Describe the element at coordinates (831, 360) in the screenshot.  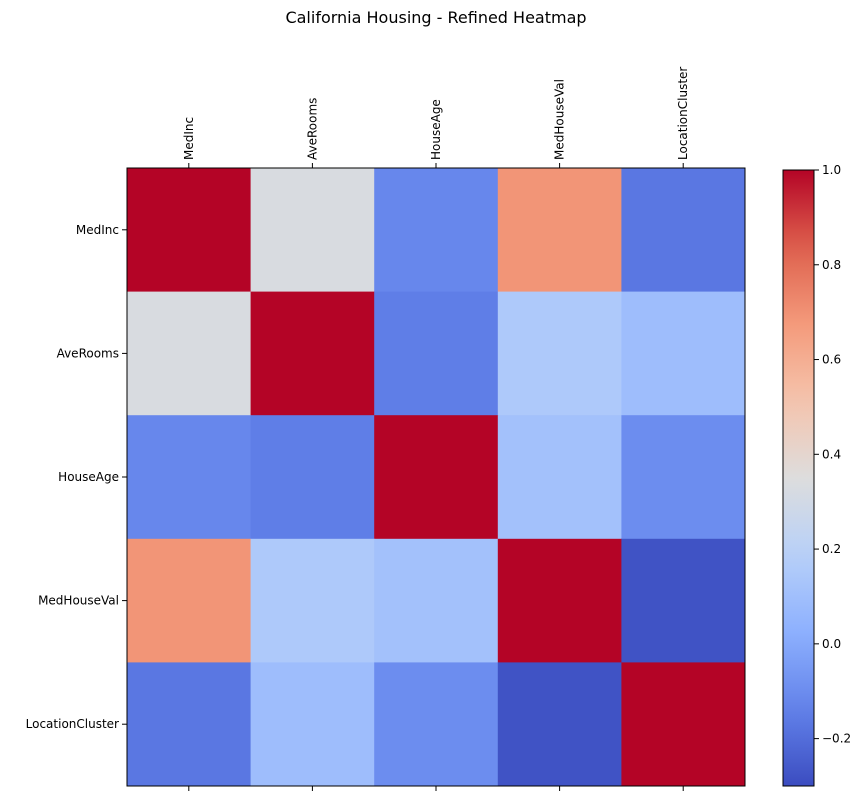
I see `colorbar-tick-label: 0.6` at that location.